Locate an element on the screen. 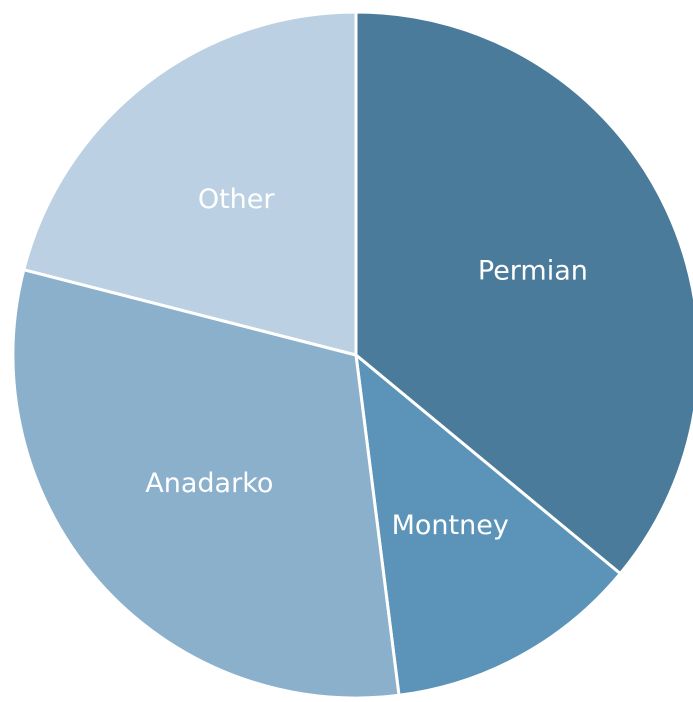 The image size is (693, 702). slice-label: Other is located at coordinates (237, 199).